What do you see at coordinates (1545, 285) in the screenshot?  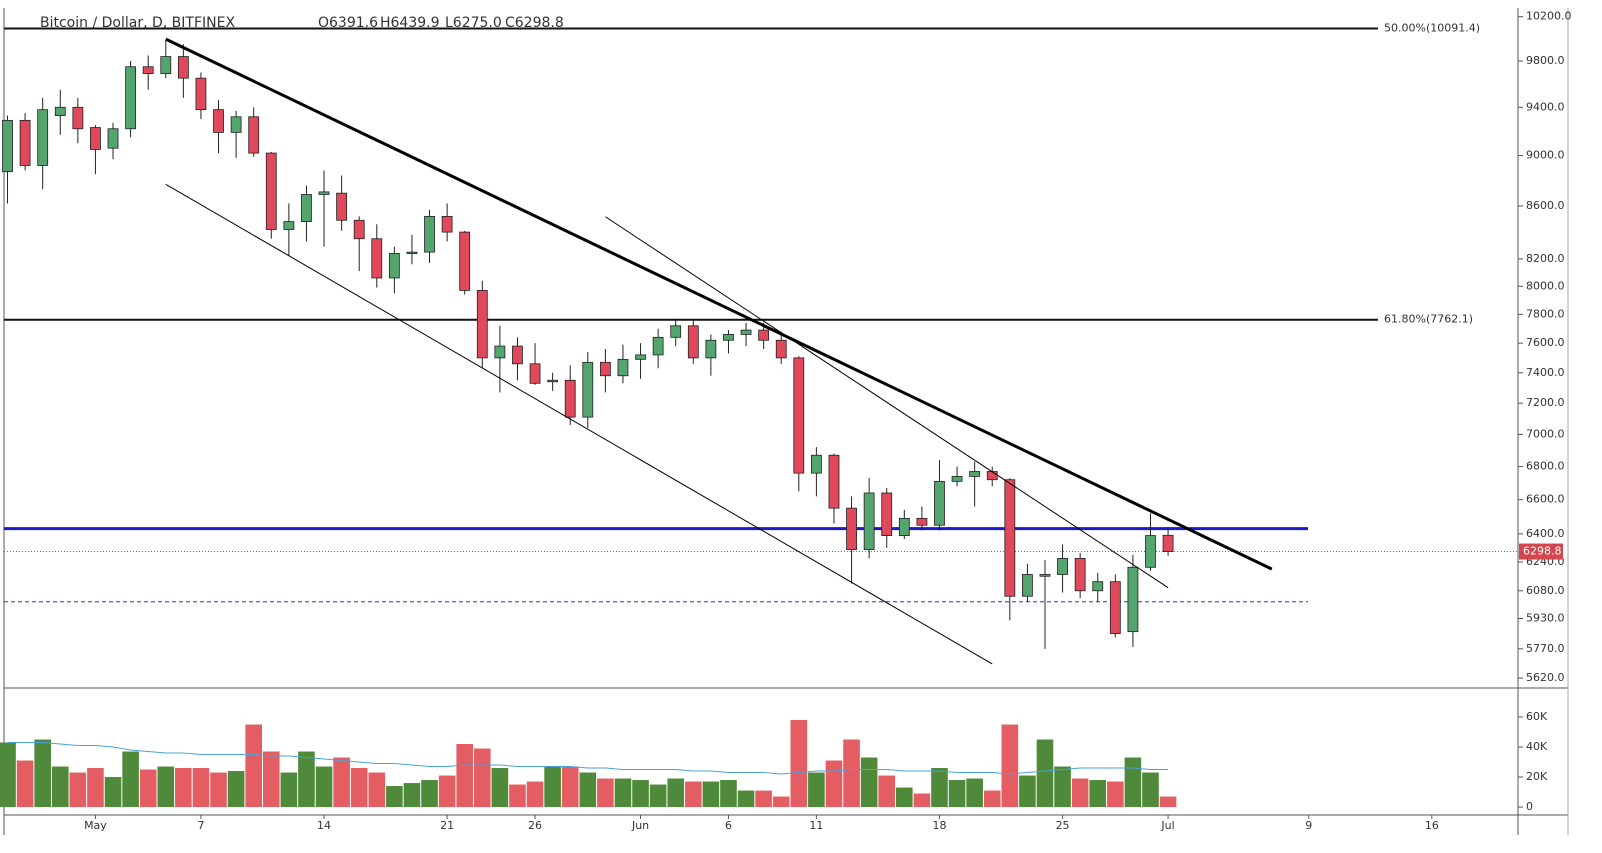 I see `y-tick-label: 8000.0` at bounding box center [1545, 285].